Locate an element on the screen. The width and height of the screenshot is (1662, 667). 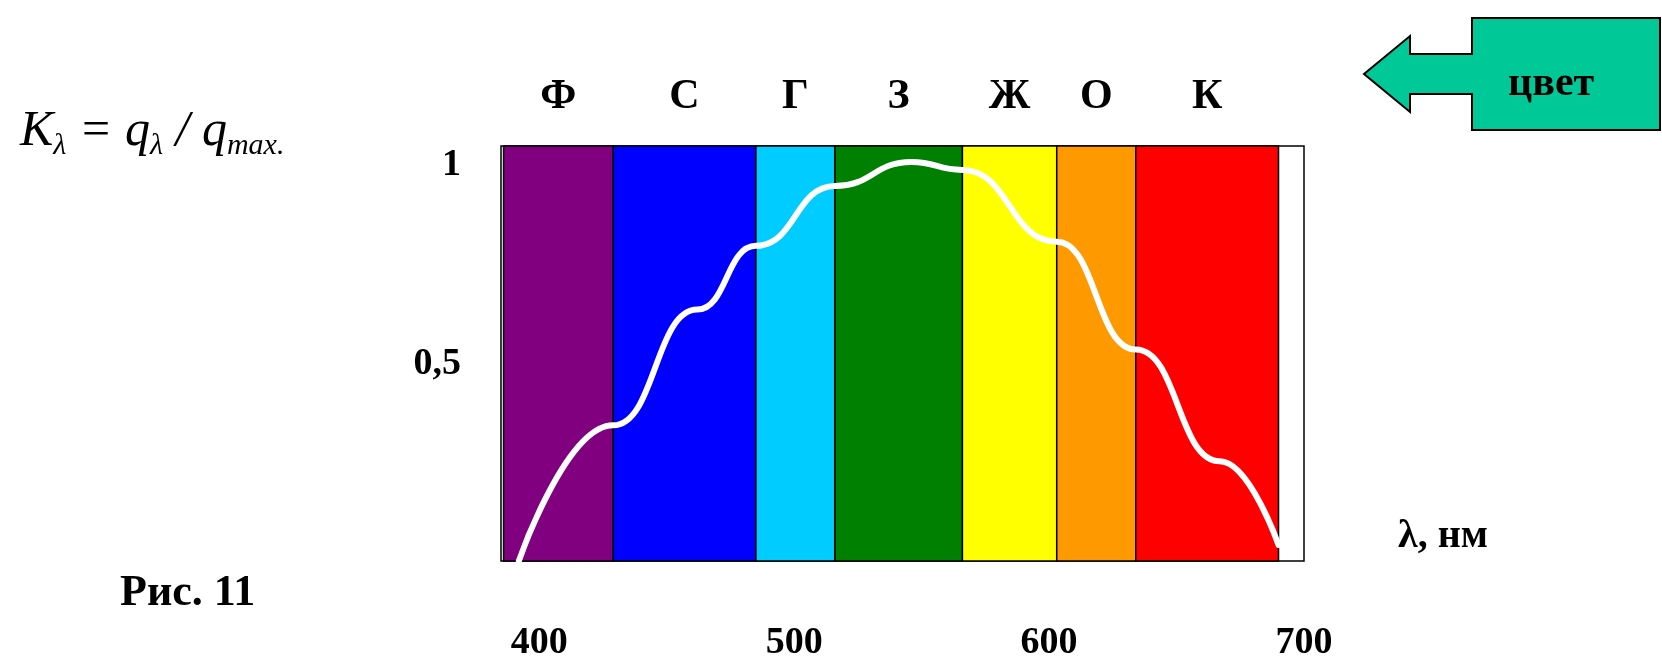
band-label: О is located at coordinates (1096, 94).